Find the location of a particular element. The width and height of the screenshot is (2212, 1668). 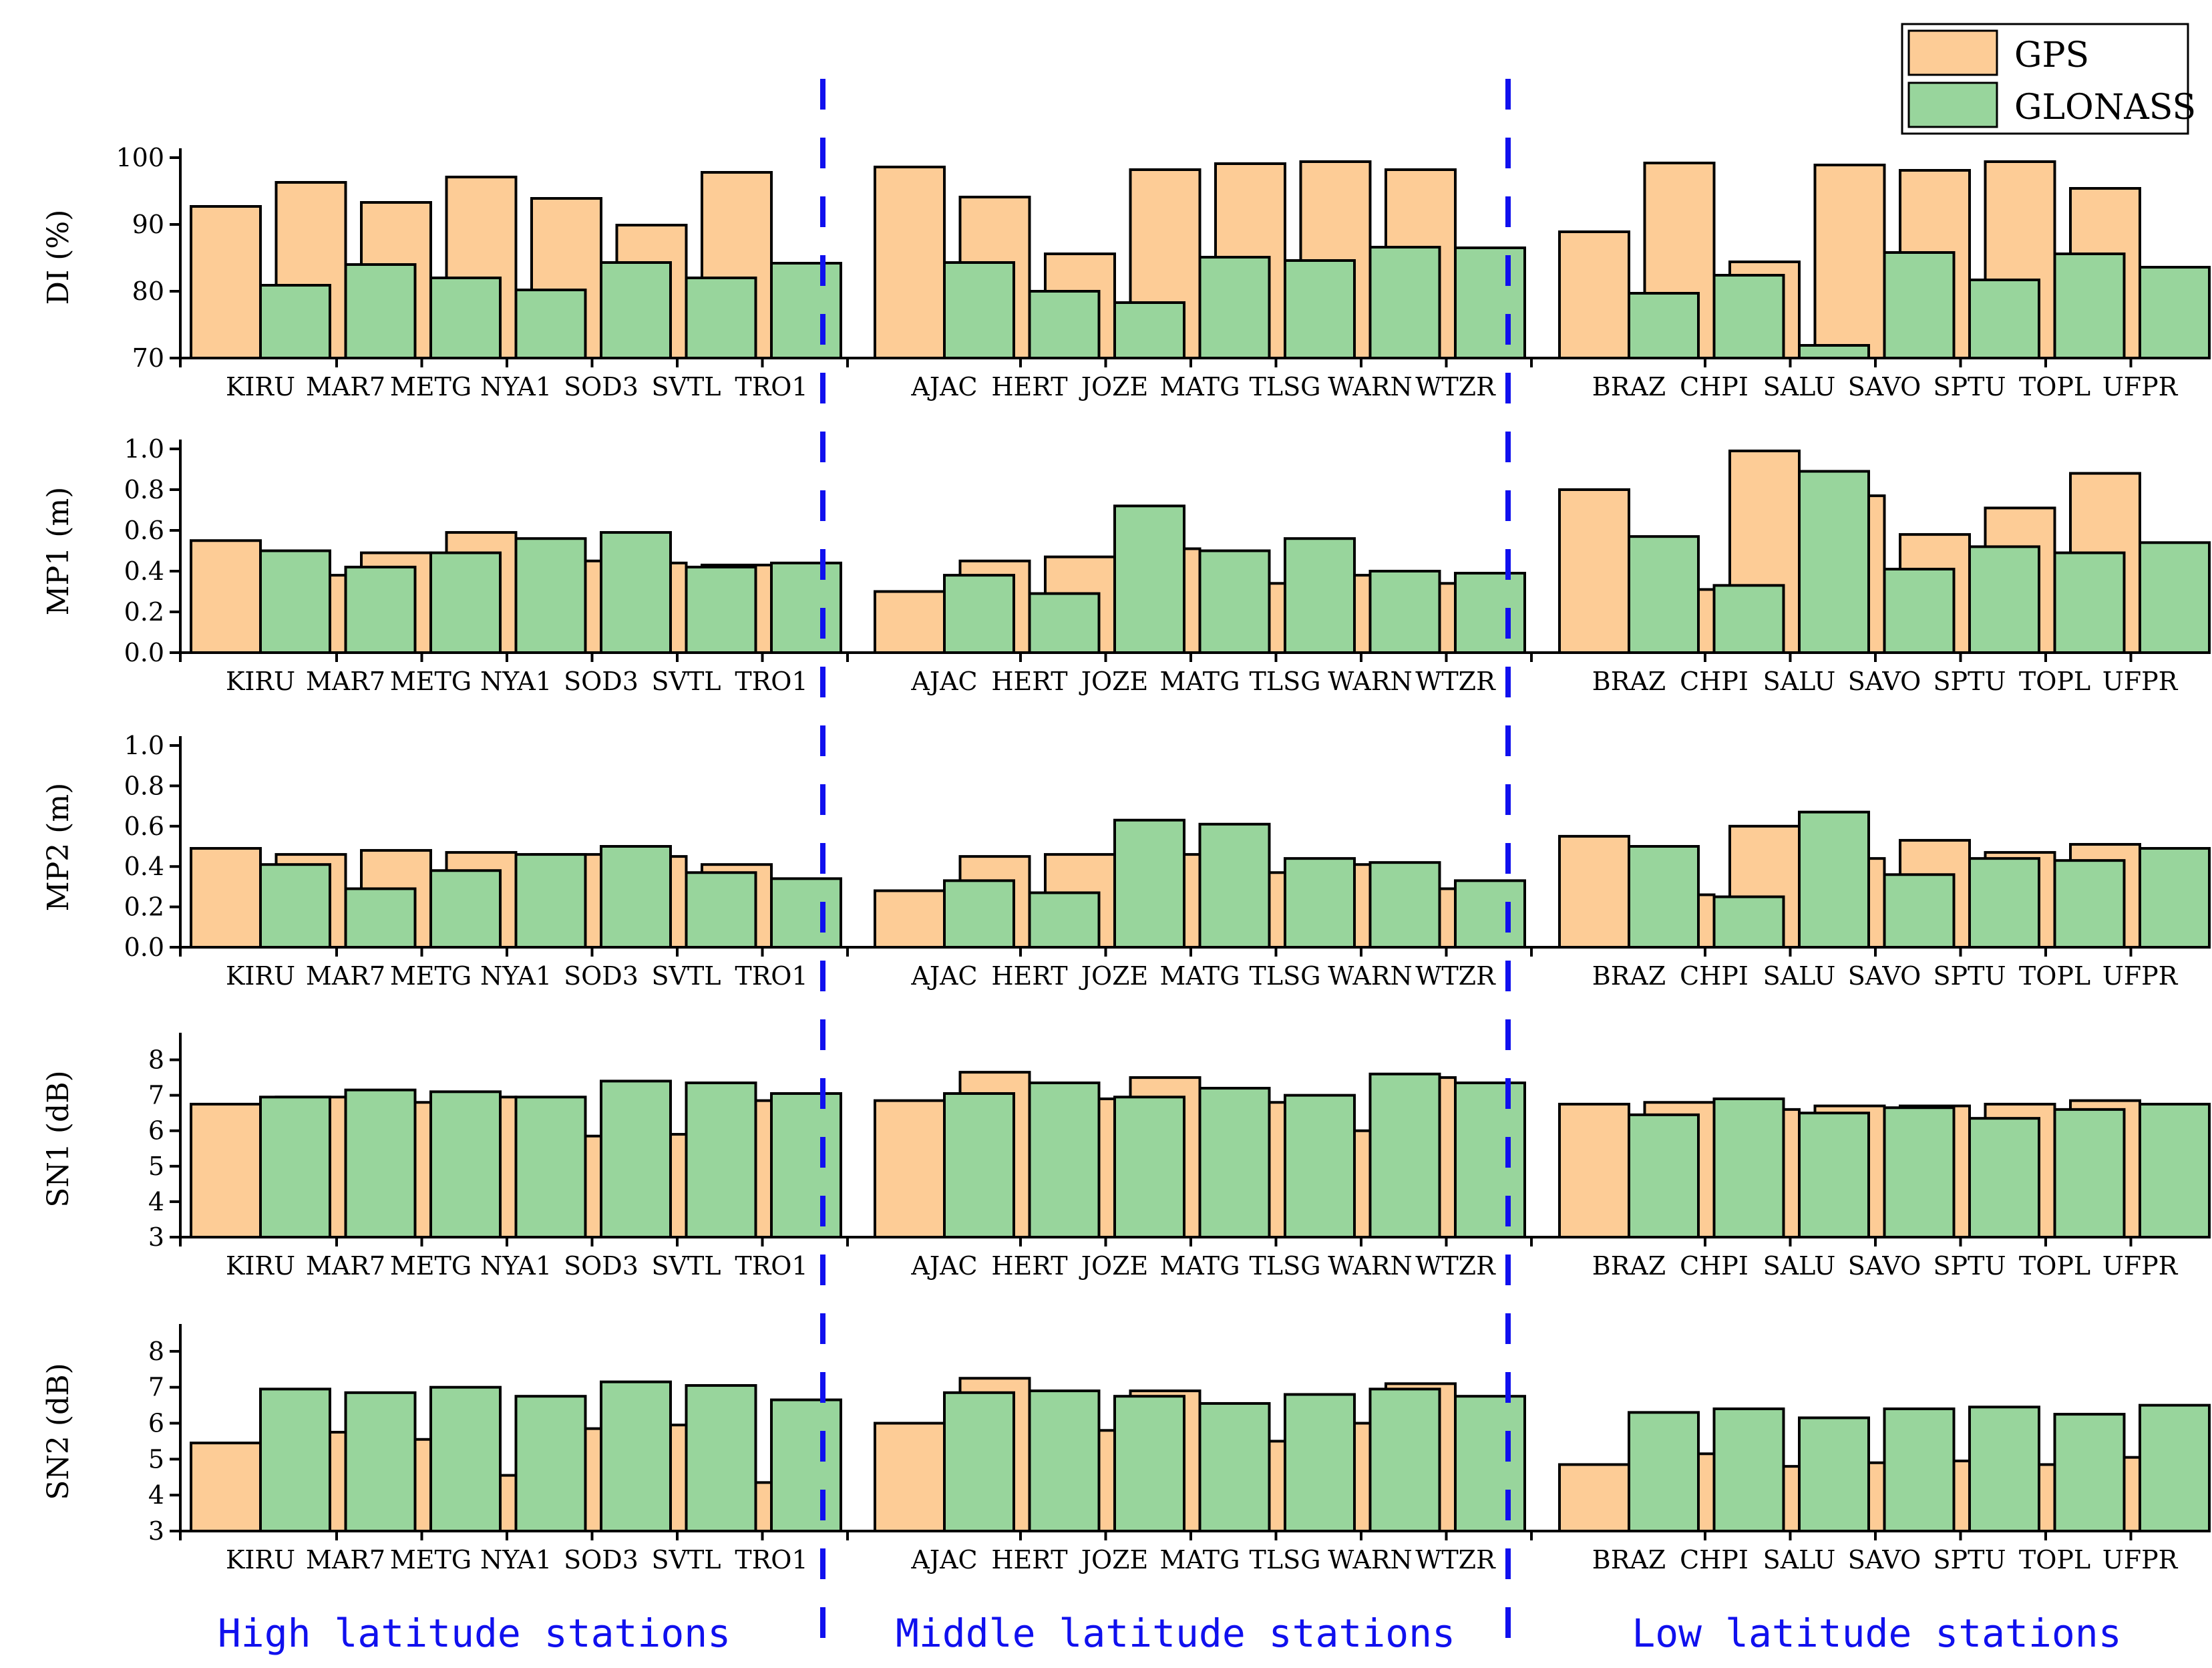

bar-glonass-joze is located at coordinates (1149, 579).